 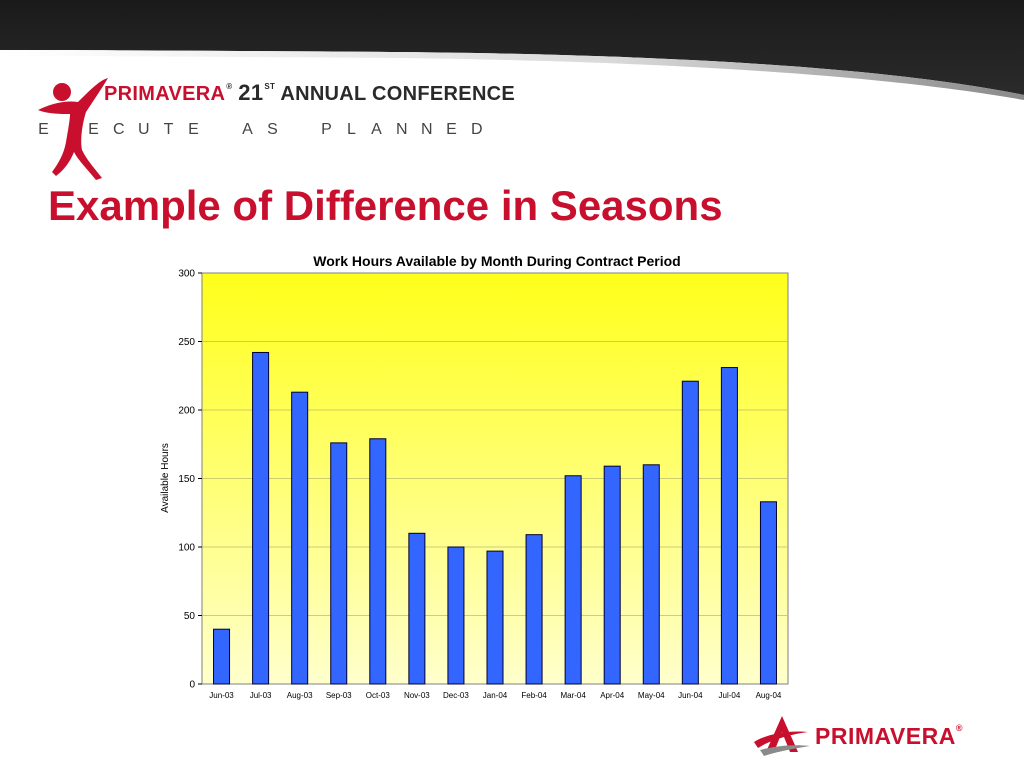 What do you see at coordinates (73, 129) in the screenshot?
I see `conference-logo-figure` at bounding box center [73, 129].